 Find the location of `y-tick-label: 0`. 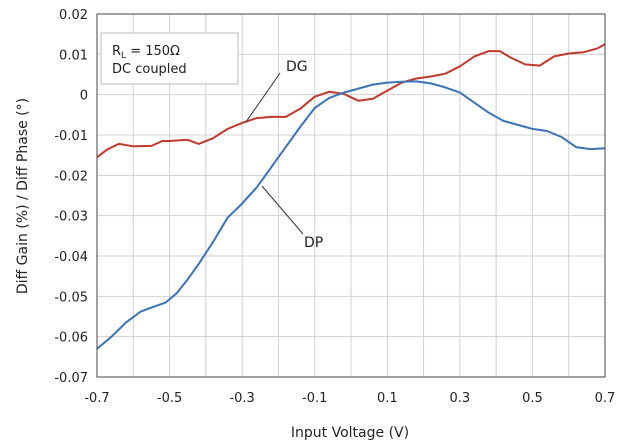

y-tick-label: 0 is located at coordinates (84, 96).